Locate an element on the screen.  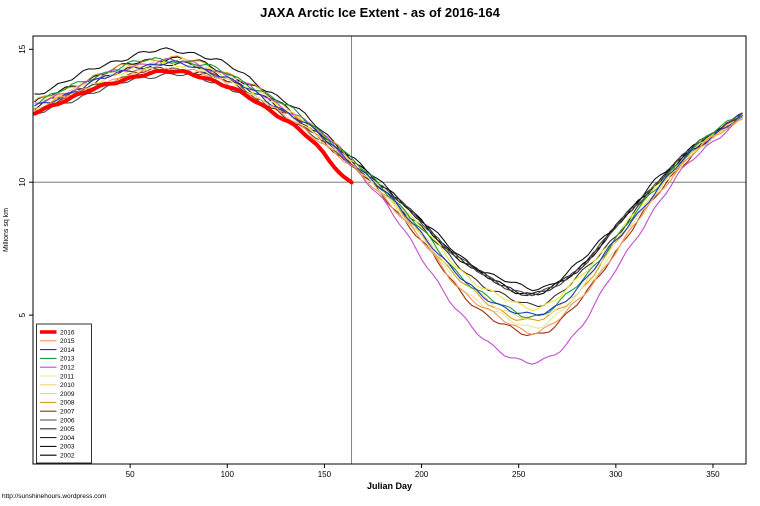
legend-label-2007: 2007 is located at coordinates (67, 412).